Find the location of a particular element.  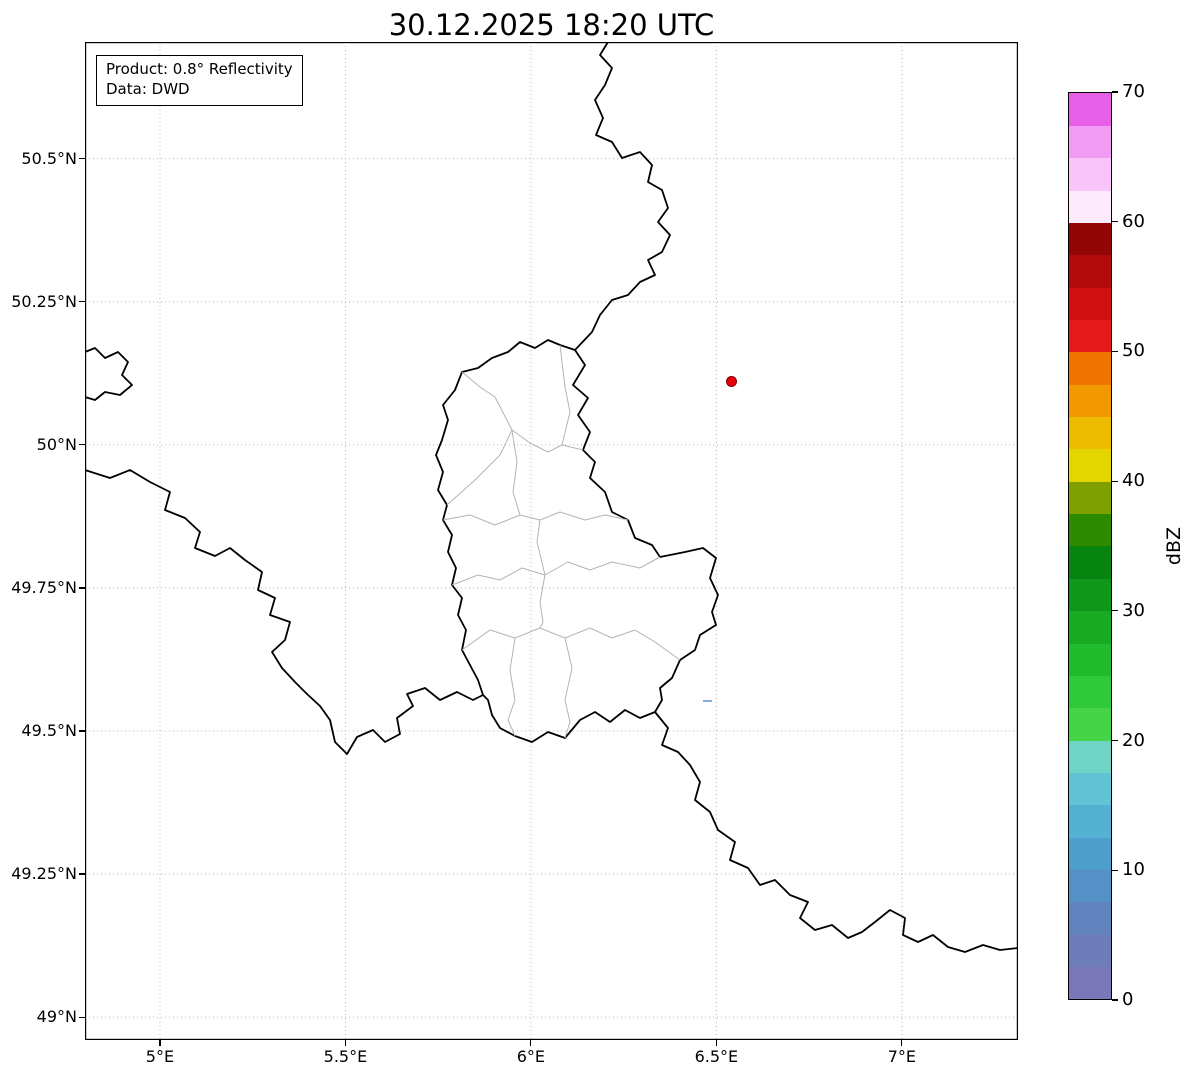

x-tick-label: 5°E is located at coordinates (160, 1056).